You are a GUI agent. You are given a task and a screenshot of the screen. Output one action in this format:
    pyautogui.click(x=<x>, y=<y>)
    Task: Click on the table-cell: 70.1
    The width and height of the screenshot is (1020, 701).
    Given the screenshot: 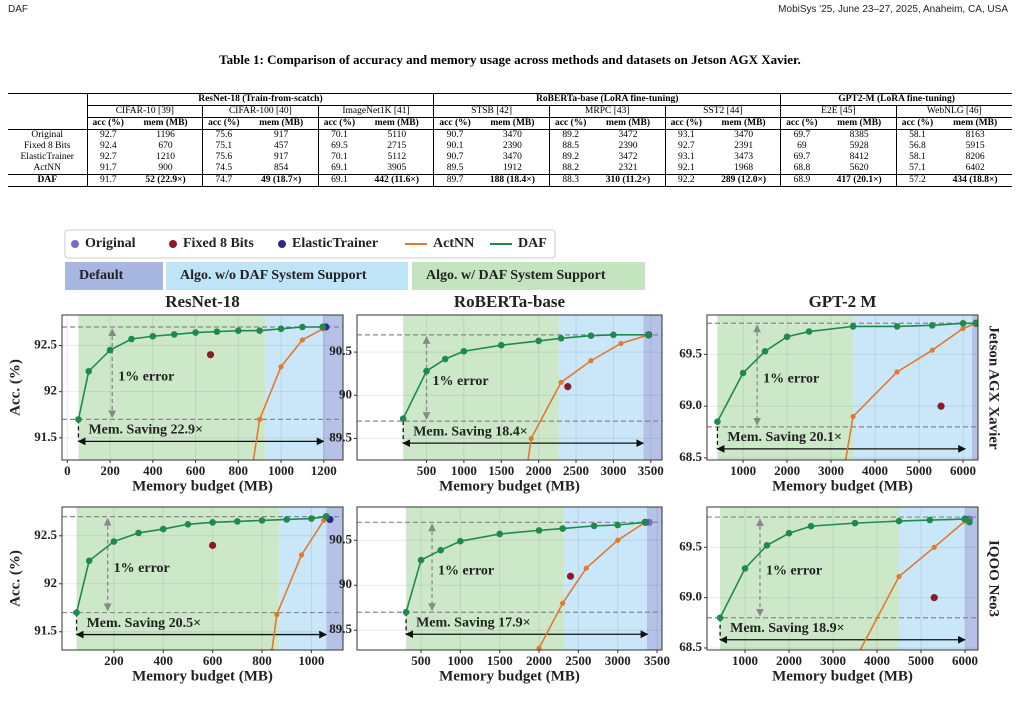 What is the action you would take?
    pyautogui.click(x=339, y=135)
    